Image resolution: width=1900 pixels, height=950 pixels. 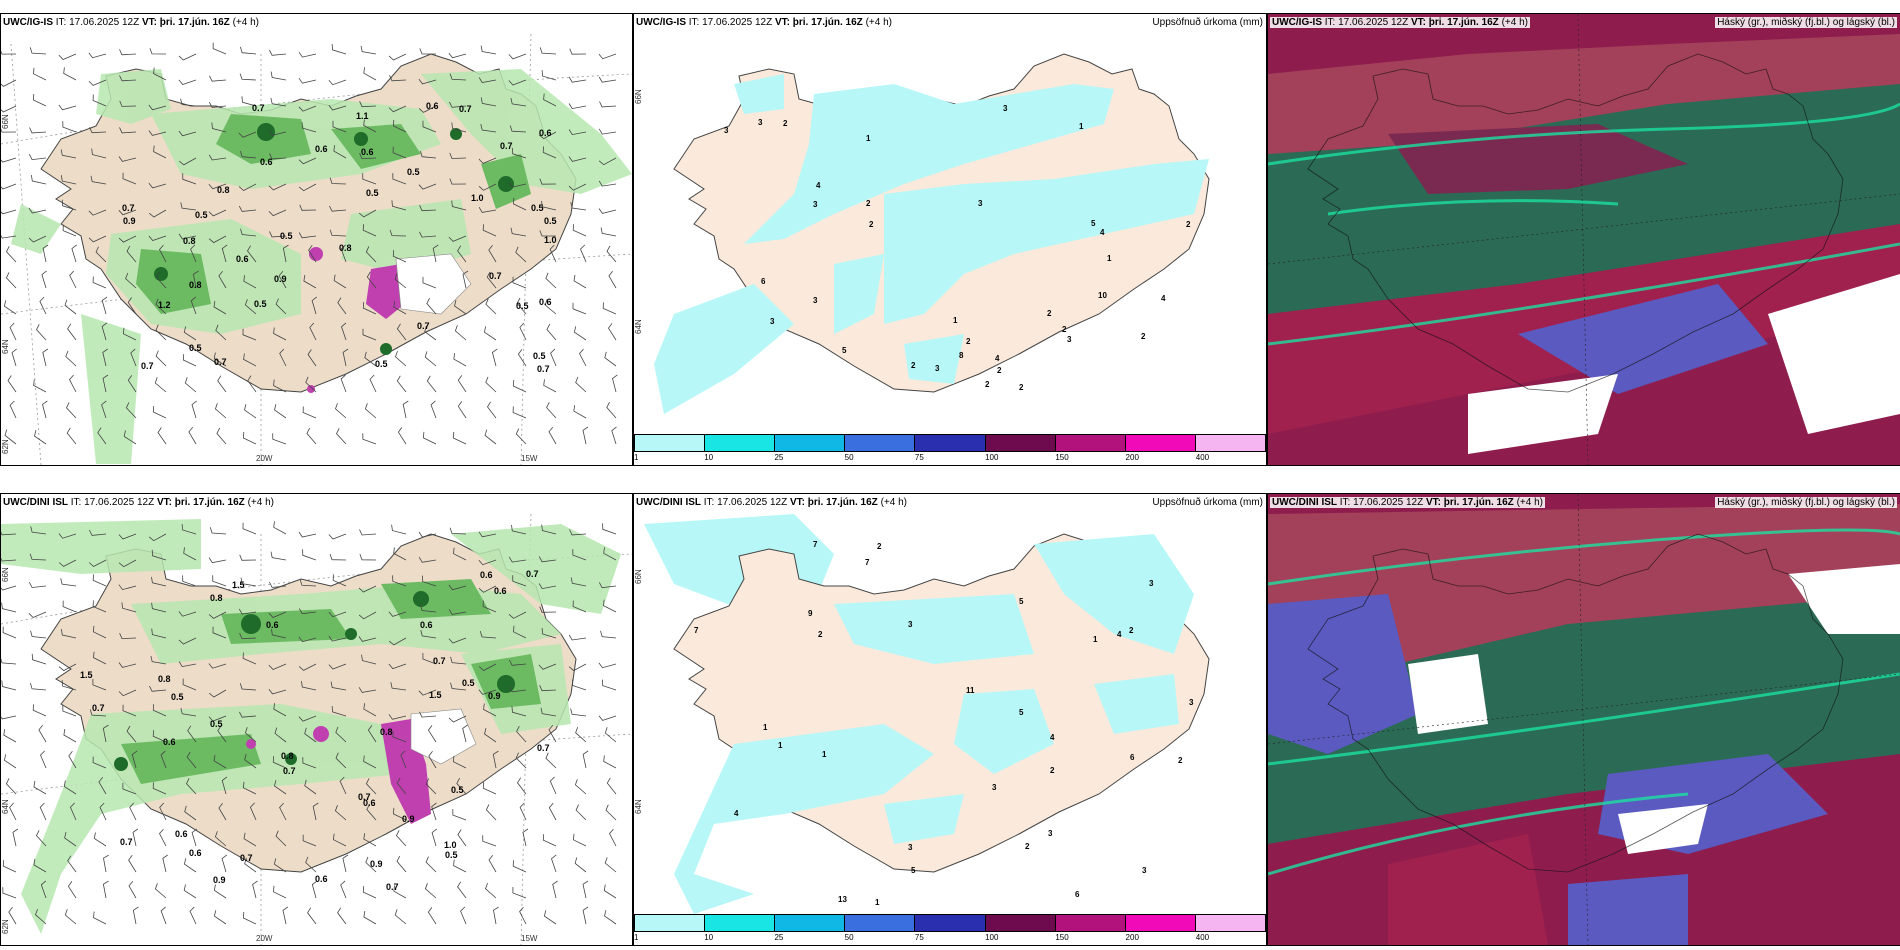 I want to click on legend-tick-label: 50, so click(x=849, y=457).